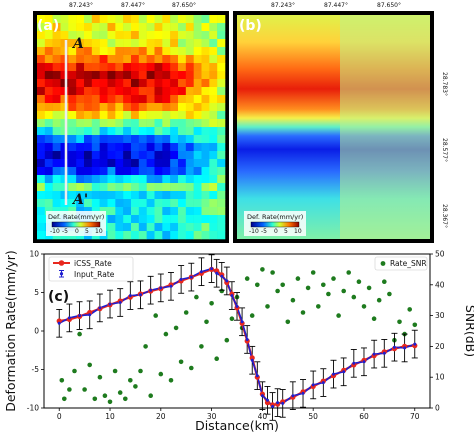 Image resolution: width=474 pixels, height=437 pixels. What do you see at coordinates (212, 416) in the screenshot?
I see `x-tick-label: 30` at bounding box center [212, 416].